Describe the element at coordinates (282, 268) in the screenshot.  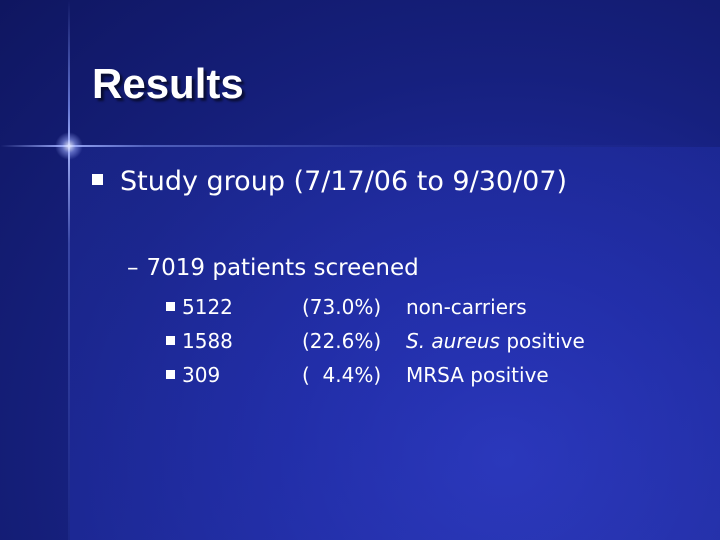
I see `sub-bullet-text: 7019 patients screened` at that location.